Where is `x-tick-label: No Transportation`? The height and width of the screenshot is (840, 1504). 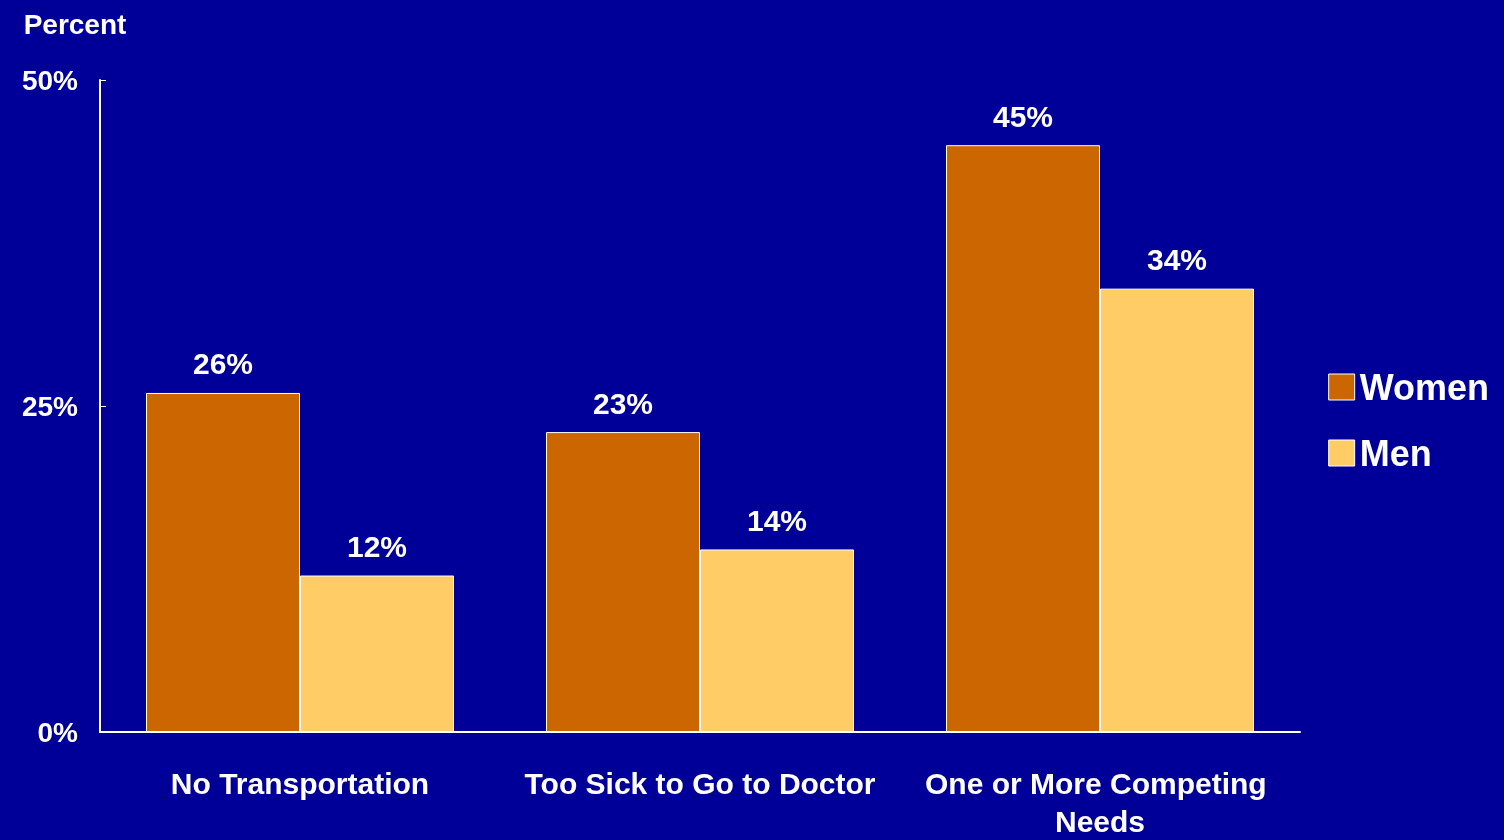
x-tick-label: No Transportation is located at coordinates (300, 783).